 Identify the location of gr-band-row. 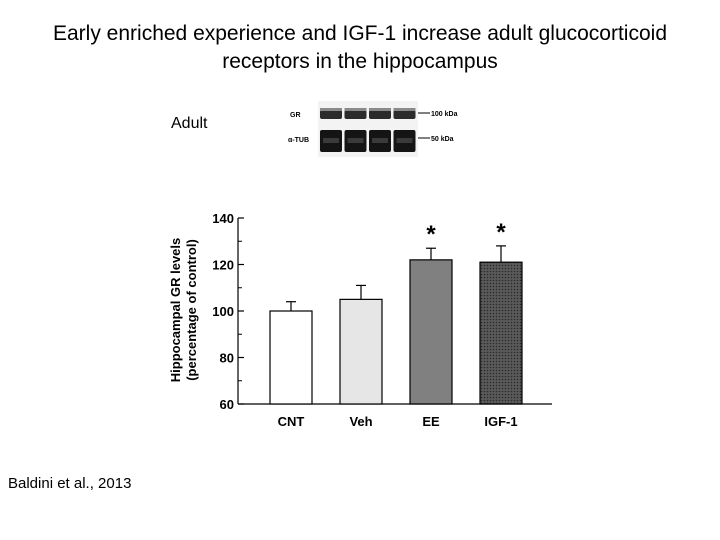
(368, 113).